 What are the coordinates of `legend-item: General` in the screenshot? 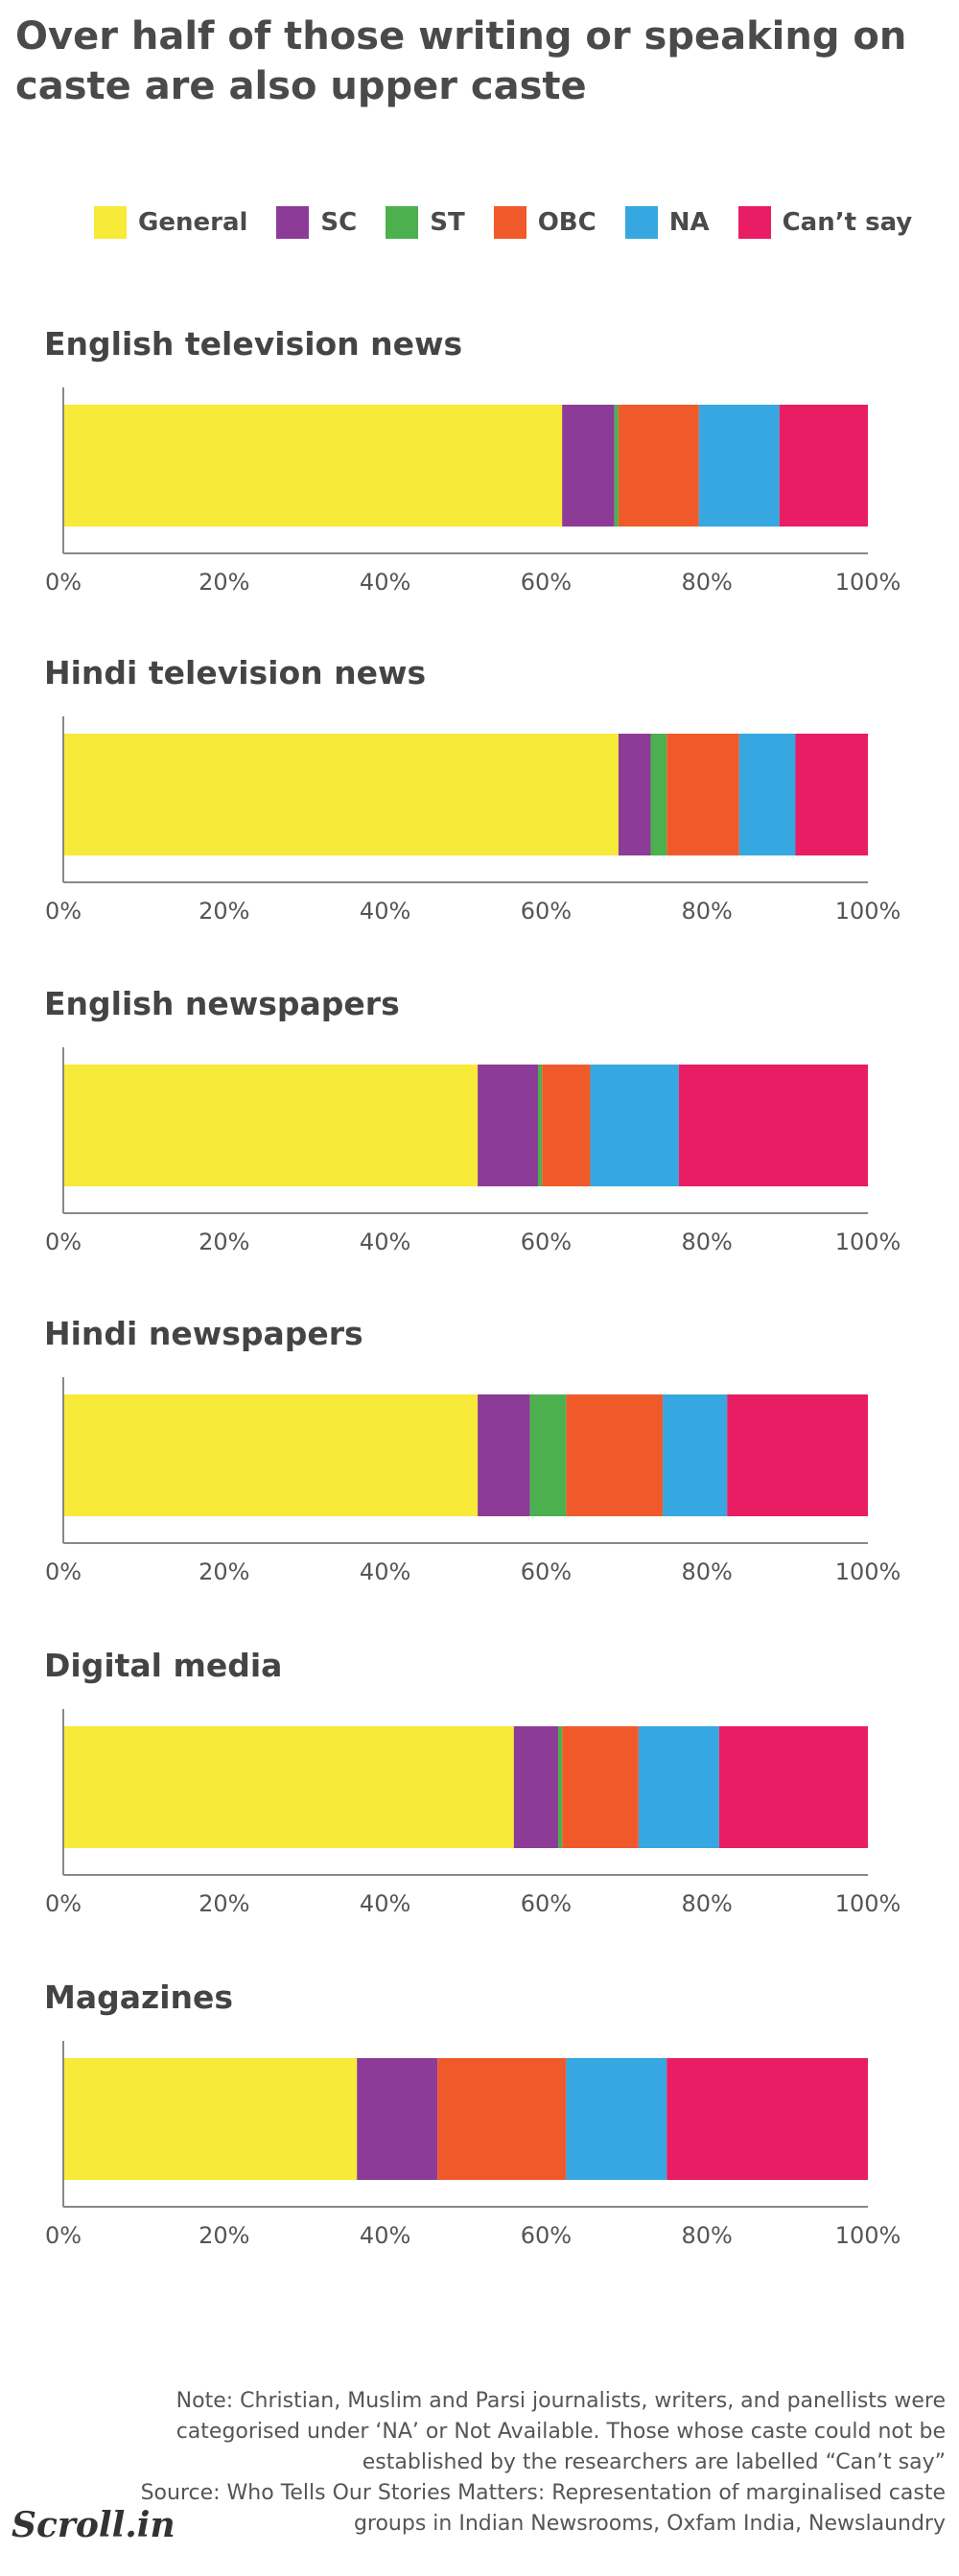 It's located at (170, 222).